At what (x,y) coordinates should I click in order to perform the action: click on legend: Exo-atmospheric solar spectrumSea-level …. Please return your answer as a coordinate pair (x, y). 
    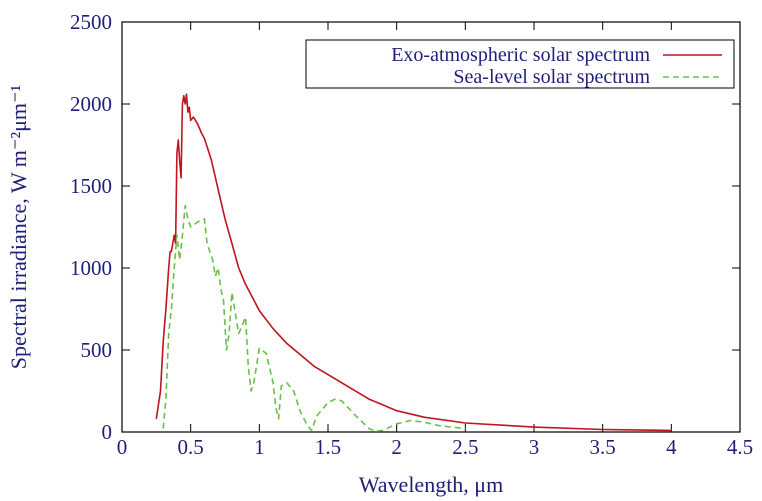
    Looking at the image, I should click on (520, 64).